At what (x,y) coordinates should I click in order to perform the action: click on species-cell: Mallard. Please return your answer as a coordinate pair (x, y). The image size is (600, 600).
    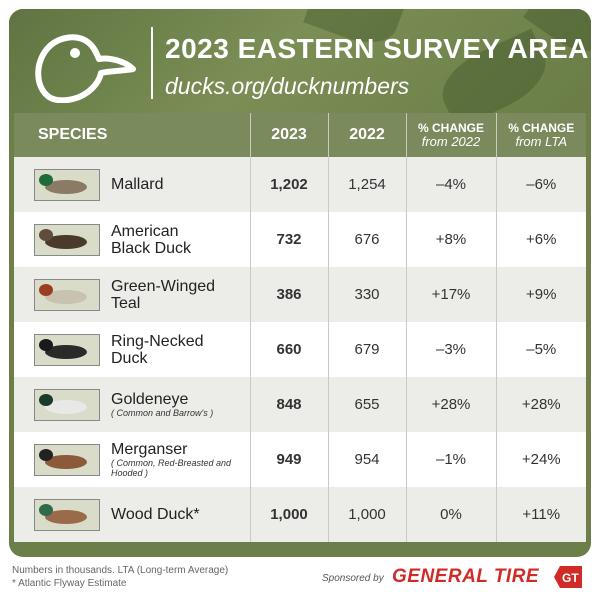
    Looking at the image, I should click on (132, 184).